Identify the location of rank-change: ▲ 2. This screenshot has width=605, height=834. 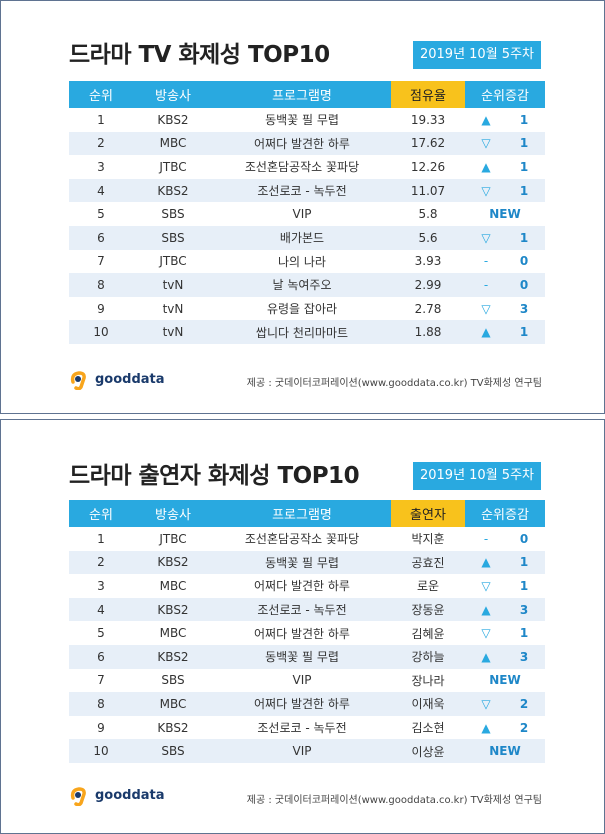
(505, 728).